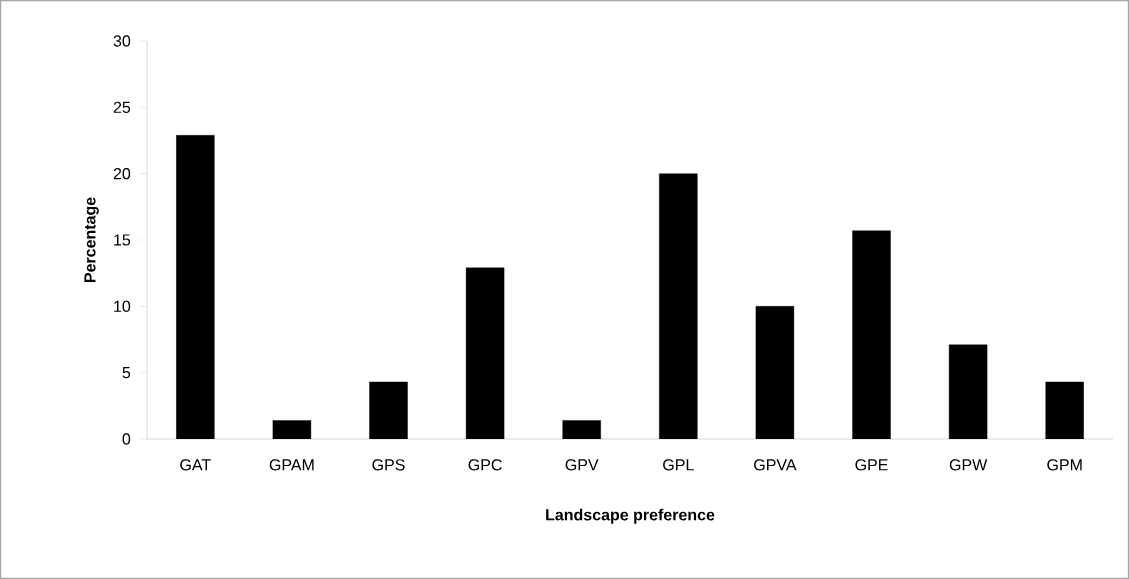 The height and width of the screenshot is (579, 1129). What do you see at coordinates (485, 465) in the screenshot?
I see `x-tick-label: GPC` at bounding box center [485, 465].